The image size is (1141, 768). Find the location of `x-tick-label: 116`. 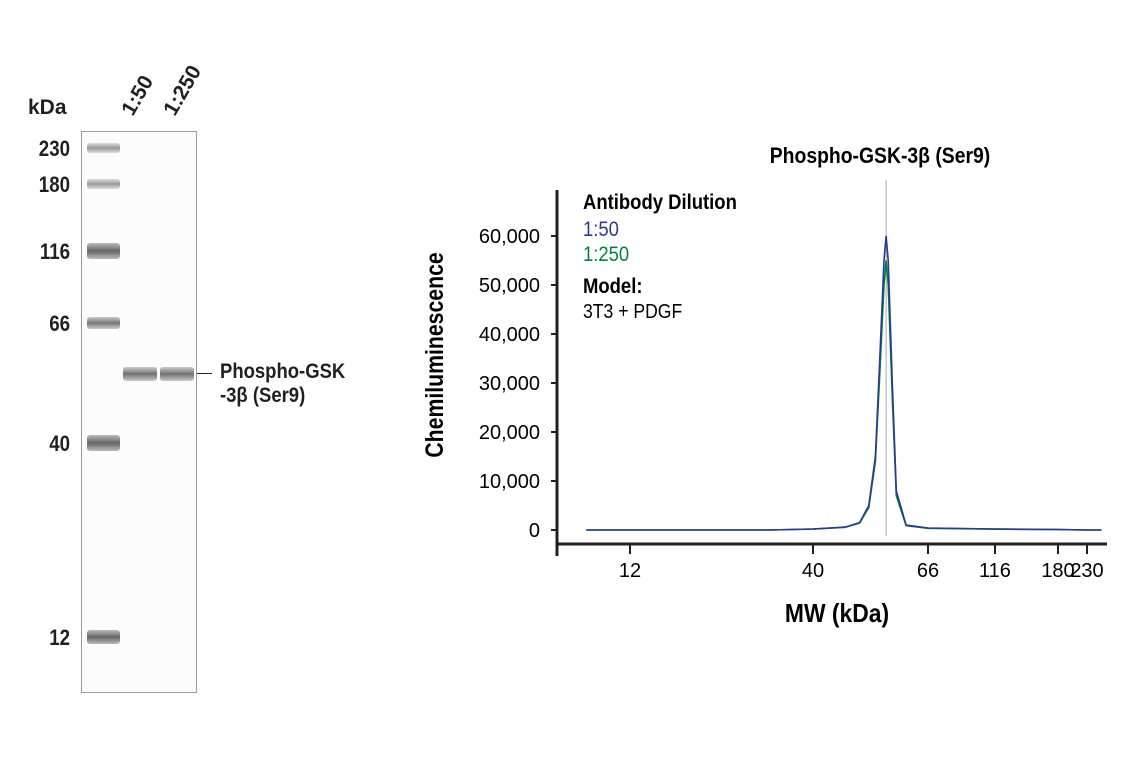

x-tick-label: 116 is located at coordinates (995, 571).